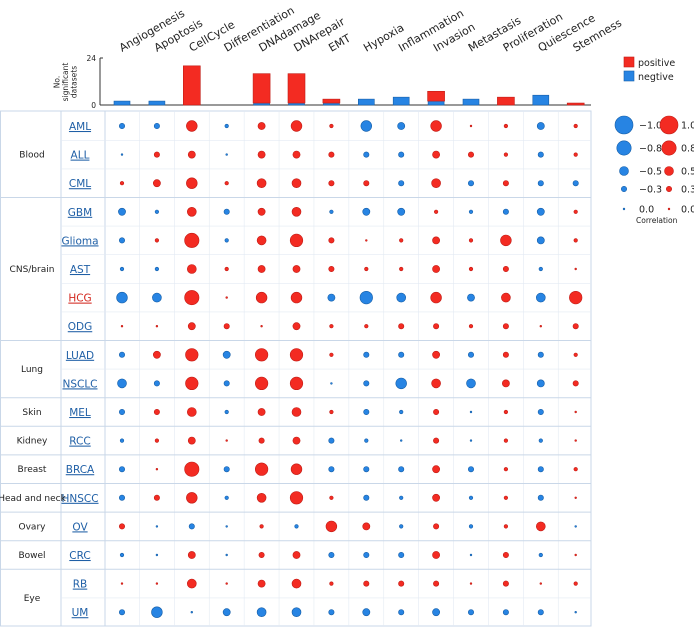 The image size is (694, 629). What do you see at coordinates (122, 469) in the screenshot?
I see `dot-brca-angiogenesis` at bounding box center [122, 469].